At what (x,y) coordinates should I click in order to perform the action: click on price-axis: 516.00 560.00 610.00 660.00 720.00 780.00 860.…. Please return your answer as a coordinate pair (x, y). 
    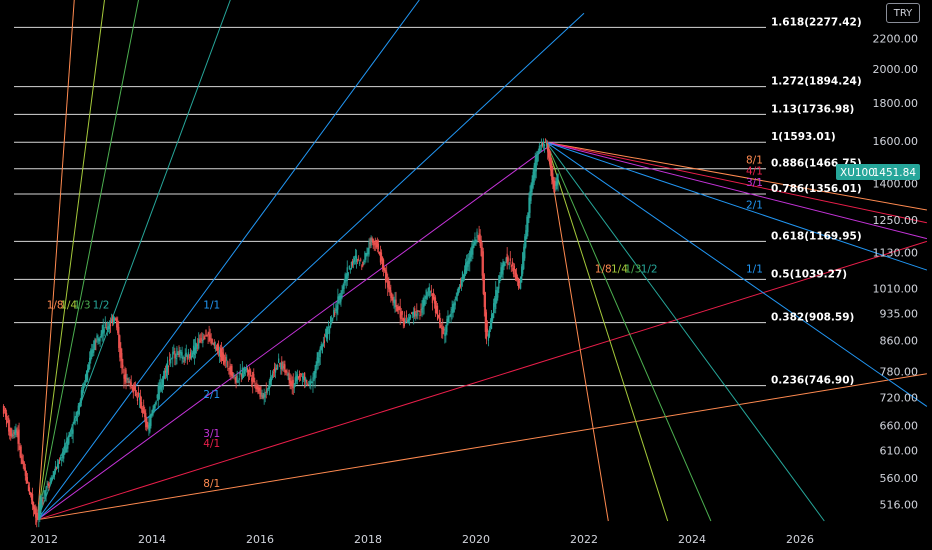
    Looking at the image, I should click on (896, 271).